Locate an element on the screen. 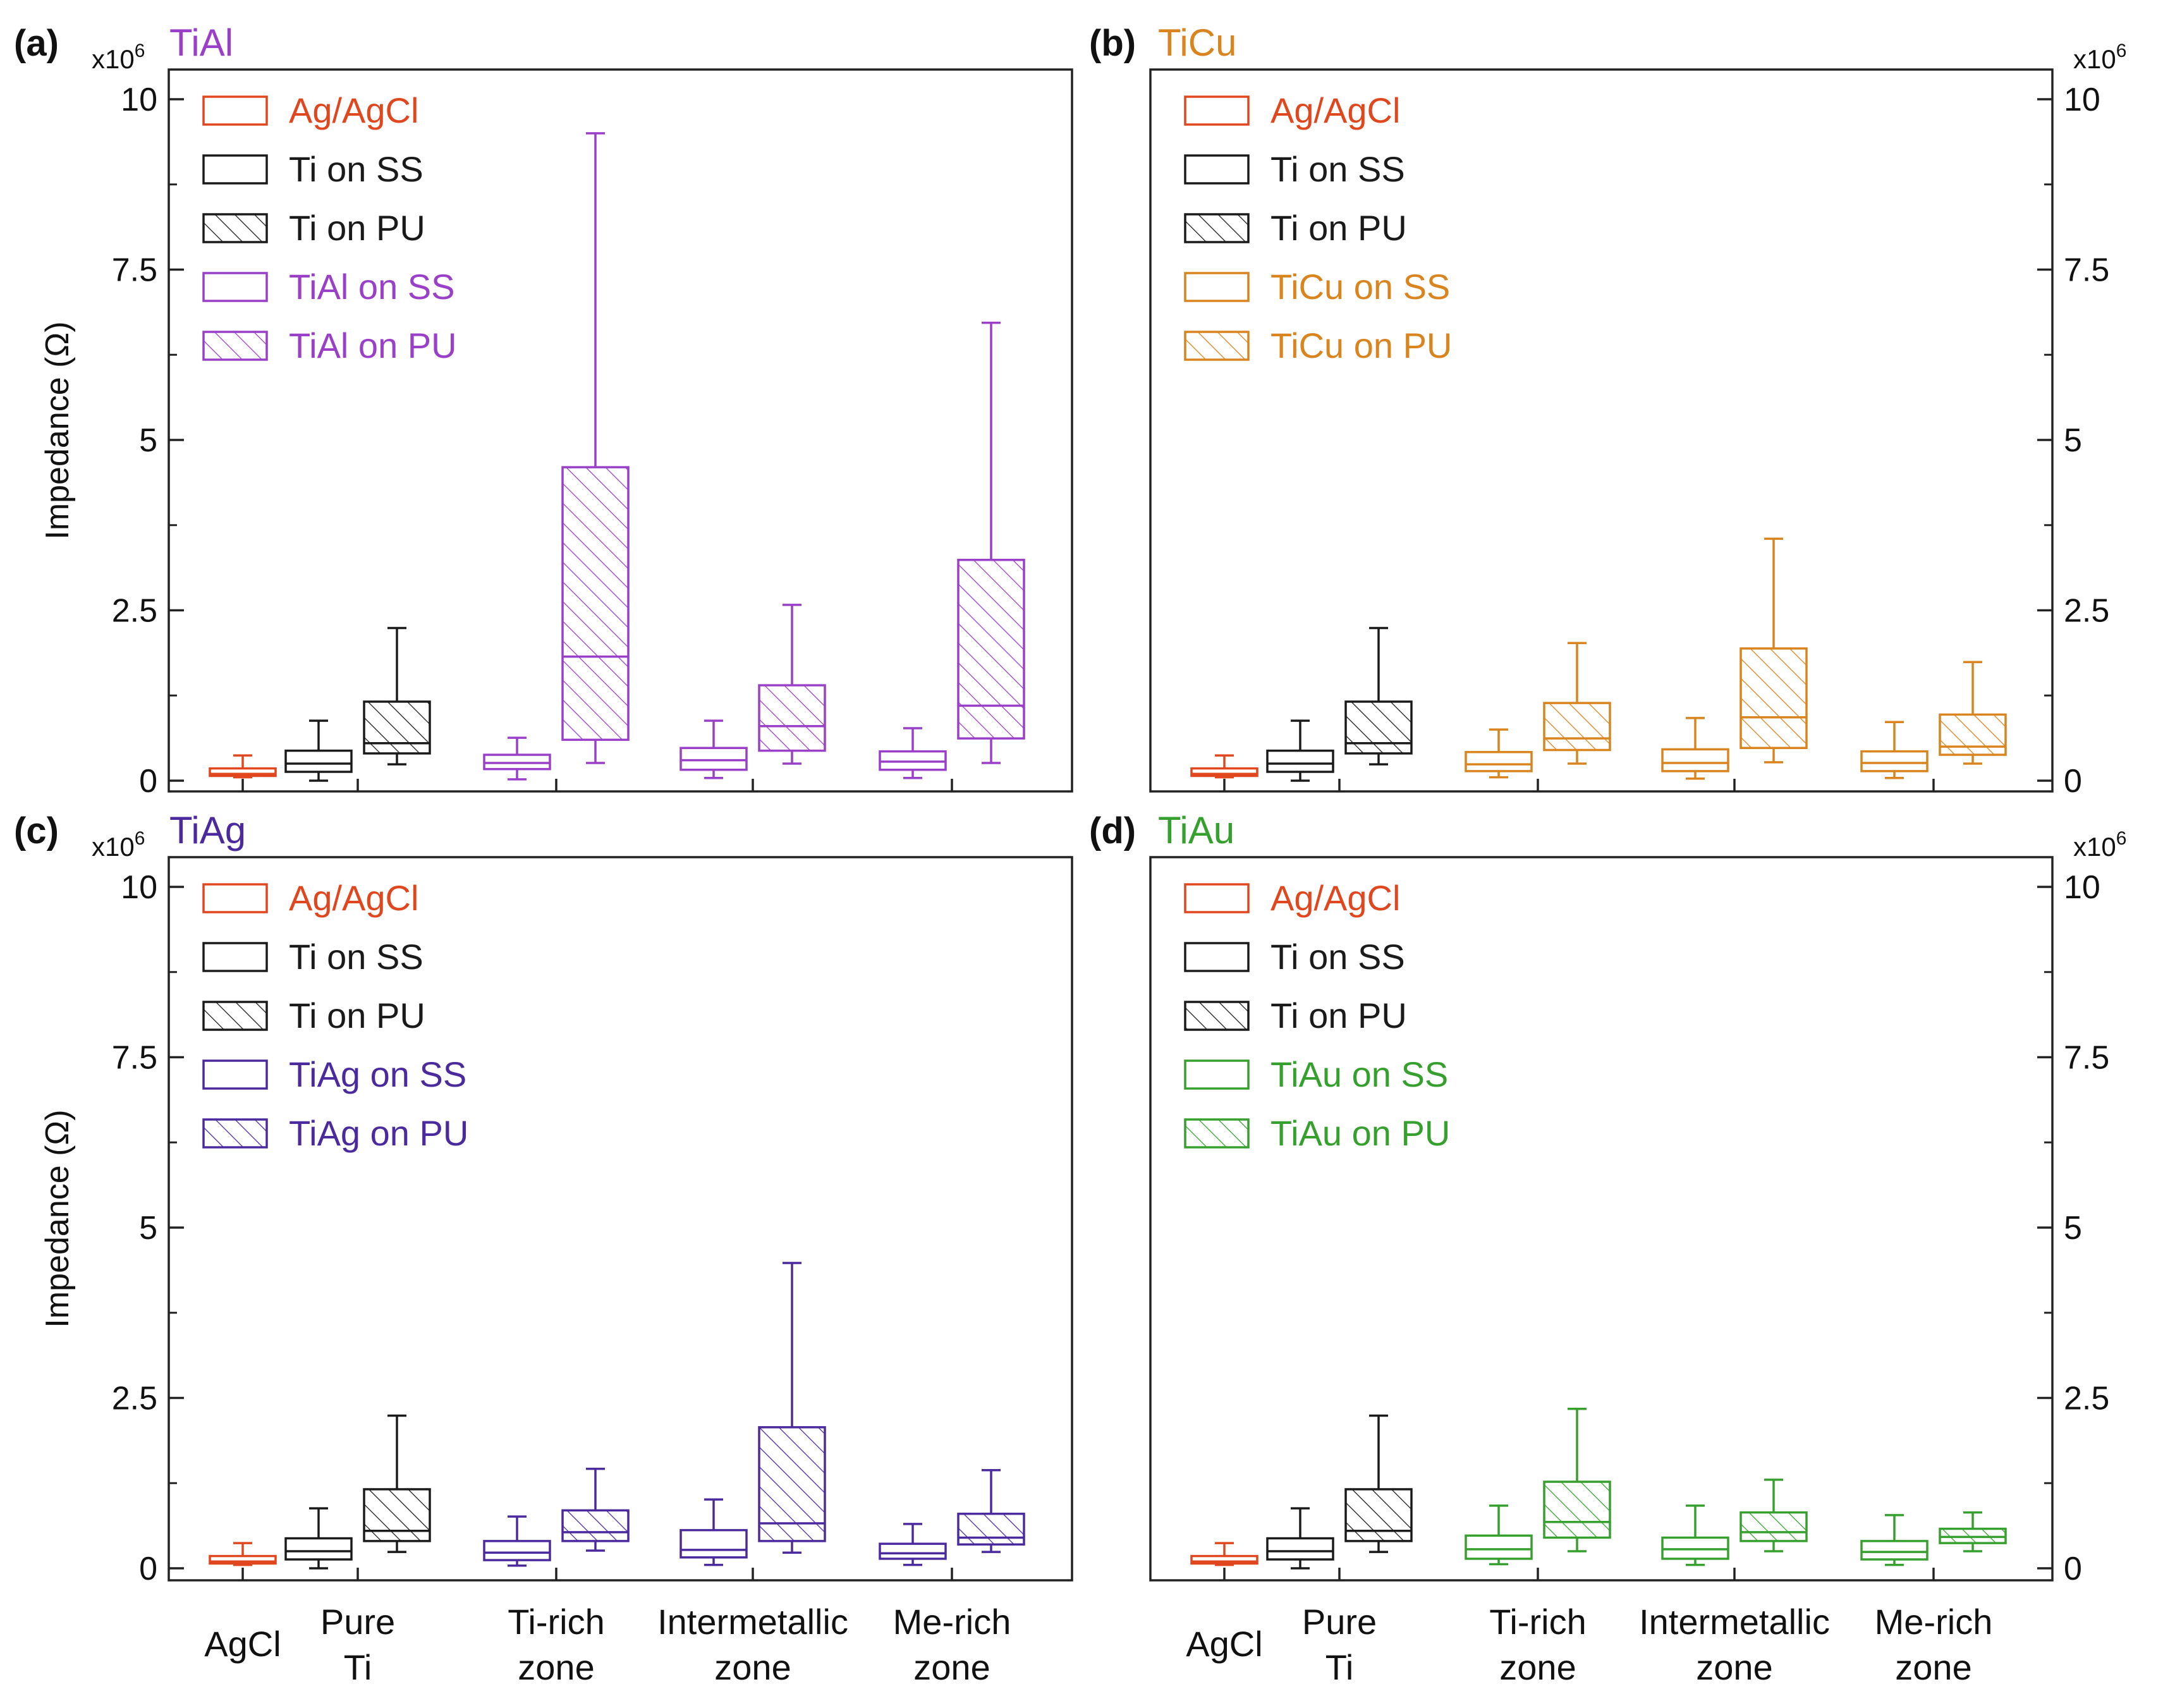 This screenshot has height=1708, width=2163. x-tick-label: Ti is located at coordinates (358, 1667).